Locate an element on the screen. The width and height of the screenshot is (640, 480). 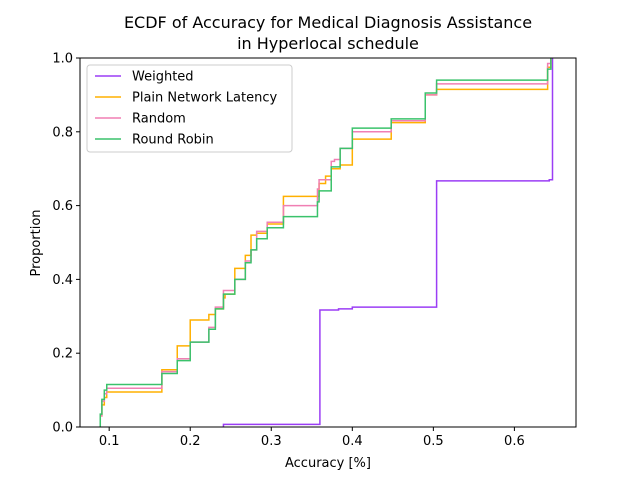
y-tick-label: 0.0 is located at coordinates (62, 428).